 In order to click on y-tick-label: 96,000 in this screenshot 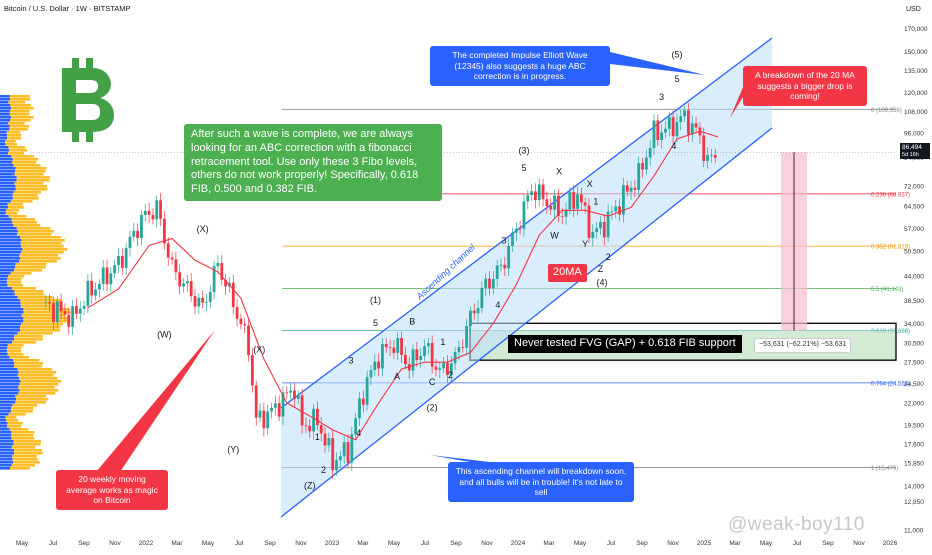, I will do `click(914, 134)`.